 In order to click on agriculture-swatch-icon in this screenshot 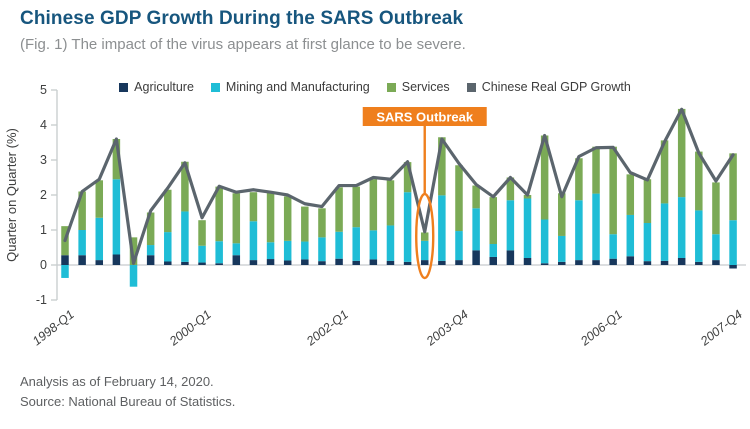, I will do `click(124, 87)`.